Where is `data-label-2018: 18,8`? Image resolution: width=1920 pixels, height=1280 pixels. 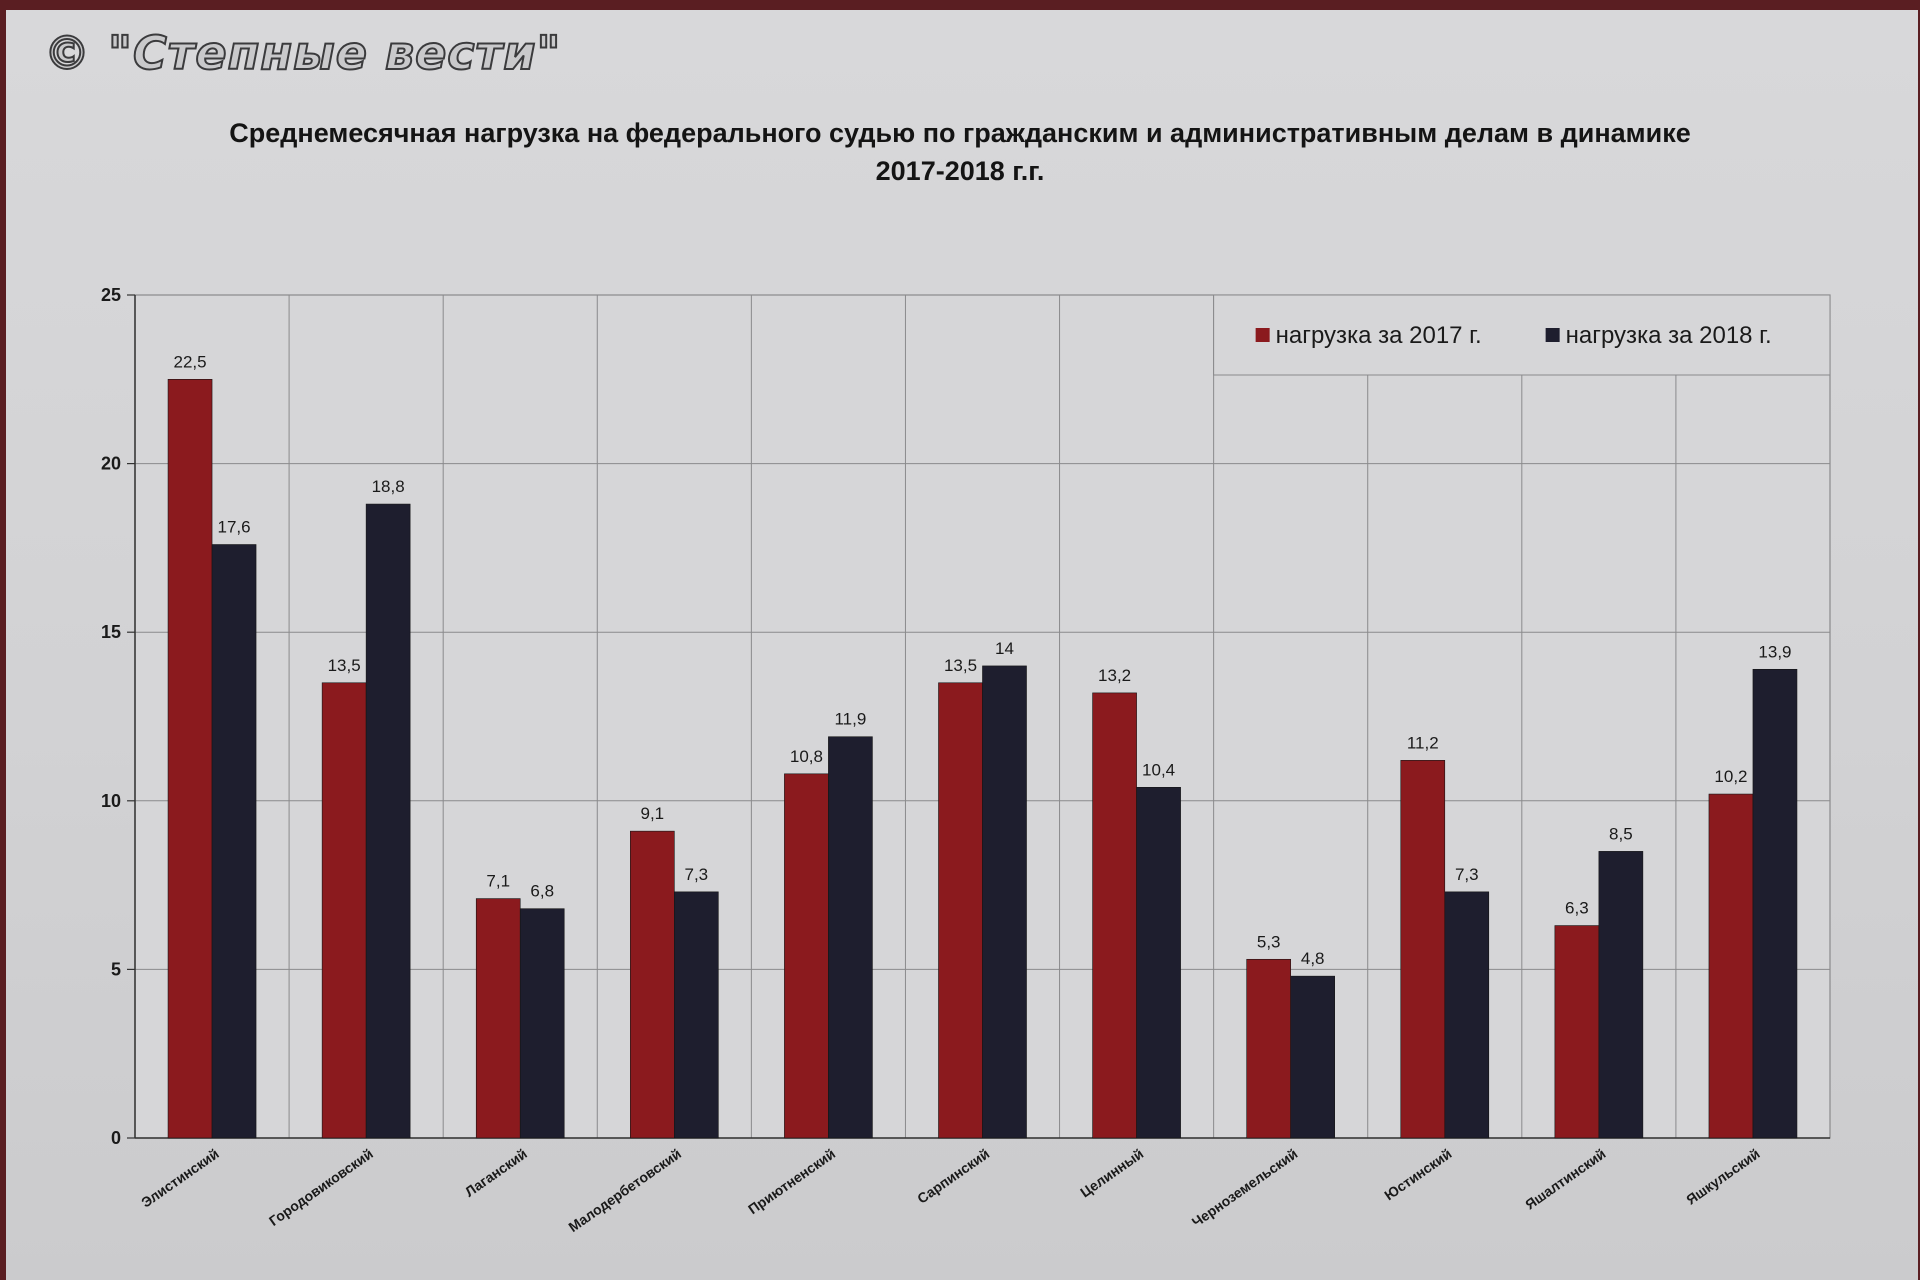 data-label-2018: 18,8 is located at coordinates (388, 486).